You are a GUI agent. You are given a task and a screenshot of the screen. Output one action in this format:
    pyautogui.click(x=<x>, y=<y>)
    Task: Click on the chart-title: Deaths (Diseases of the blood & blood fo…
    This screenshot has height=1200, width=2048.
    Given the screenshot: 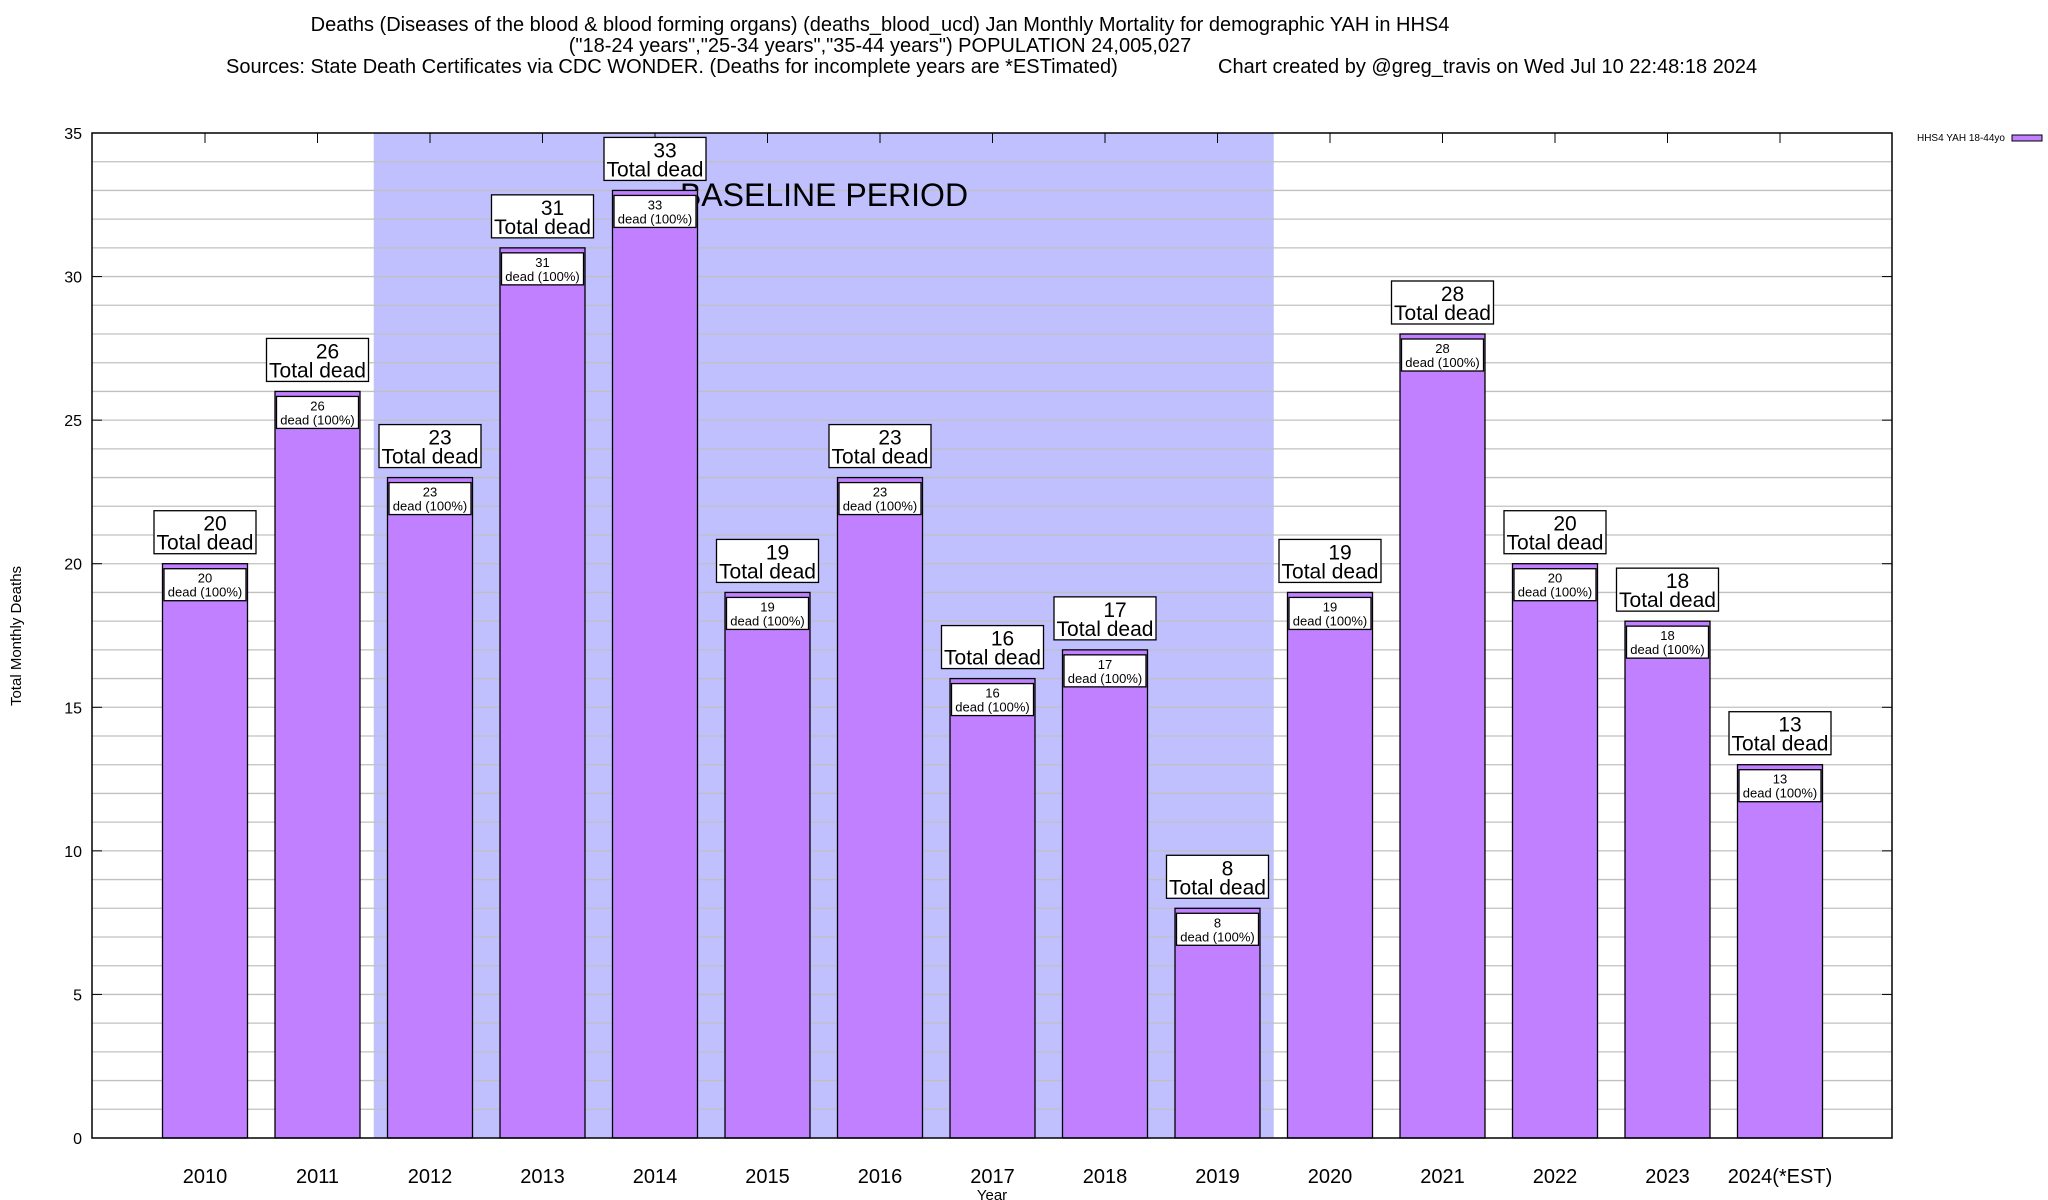 What is the action you would take?
    pyautogui.click(x=880, y=25)
    